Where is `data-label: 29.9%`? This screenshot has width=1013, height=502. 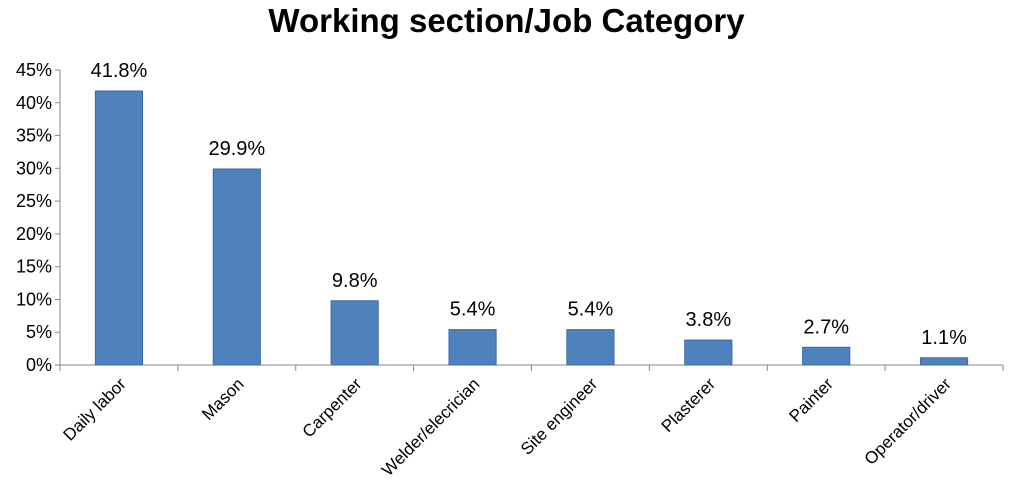
data-label: 29.9% is located at coordinates (236, 149).